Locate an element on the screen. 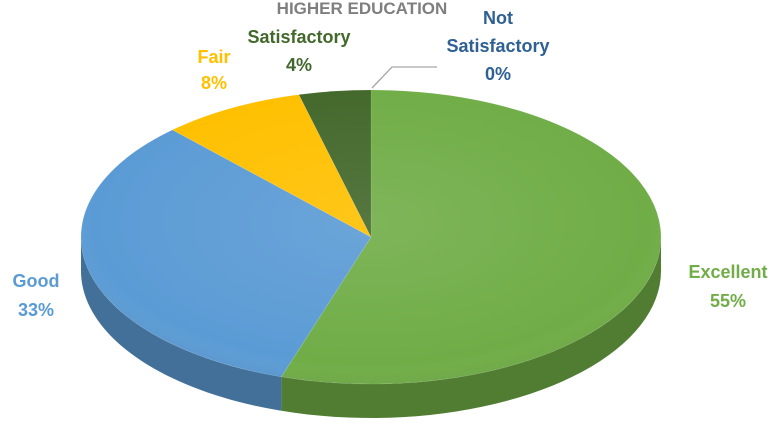  label-name-good: Good is located at coordinates (36, 281).